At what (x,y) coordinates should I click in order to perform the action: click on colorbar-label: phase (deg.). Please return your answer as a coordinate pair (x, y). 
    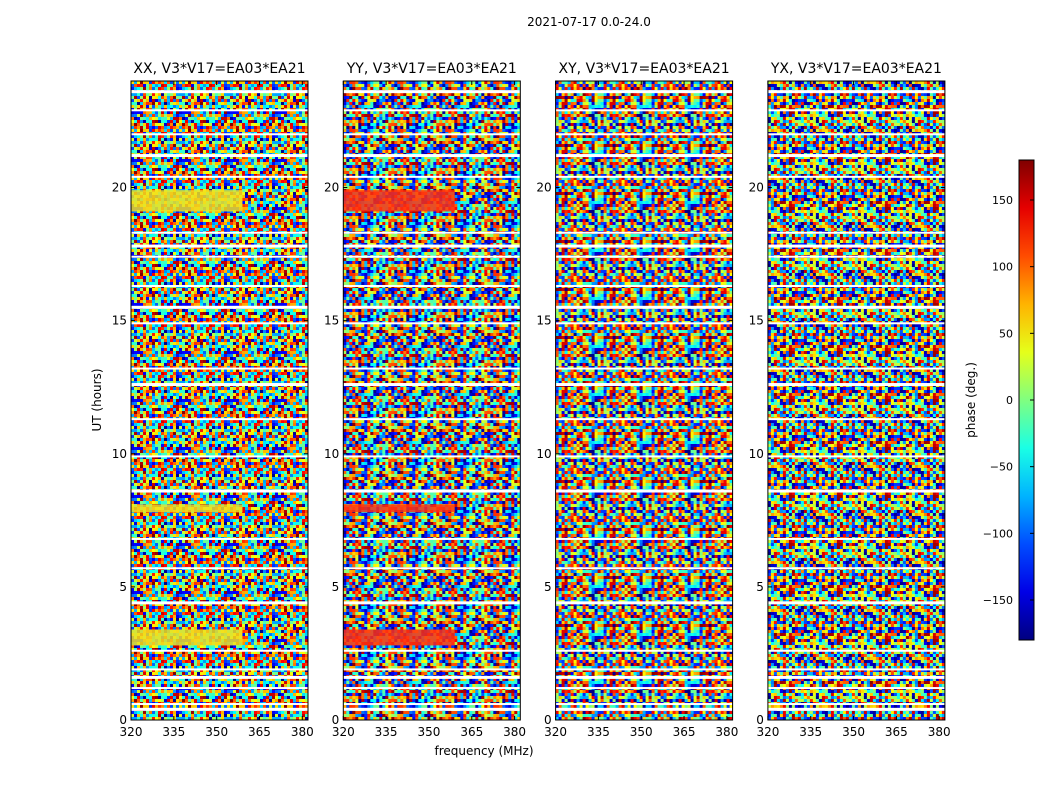
    Looking at the image, I should click on (971, 400).